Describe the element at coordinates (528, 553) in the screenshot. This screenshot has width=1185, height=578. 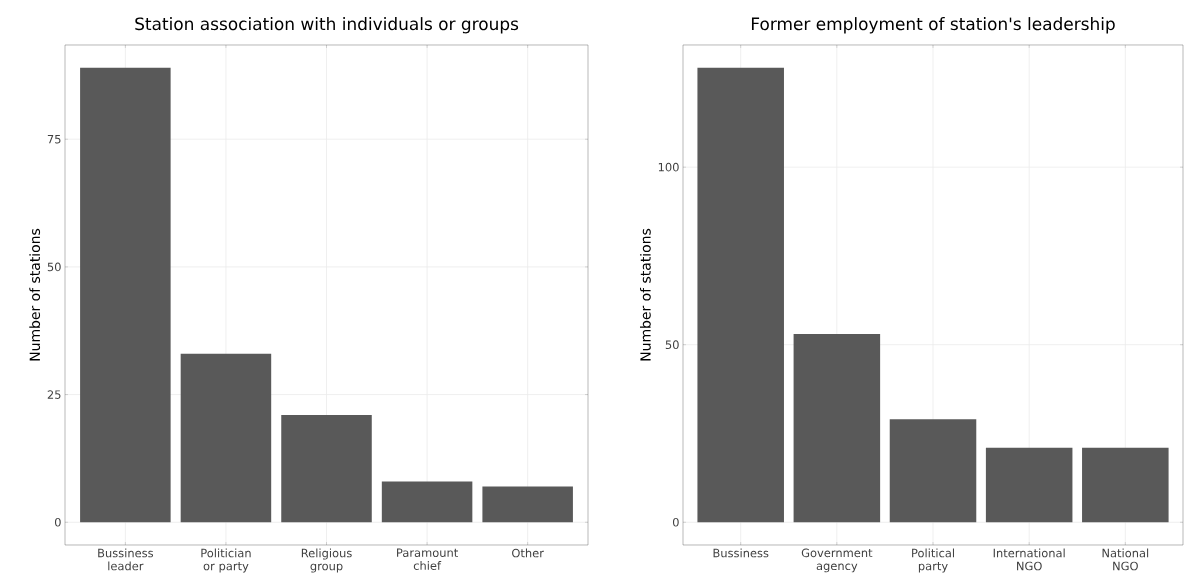
I see `x-tick-label: Other` at that location.